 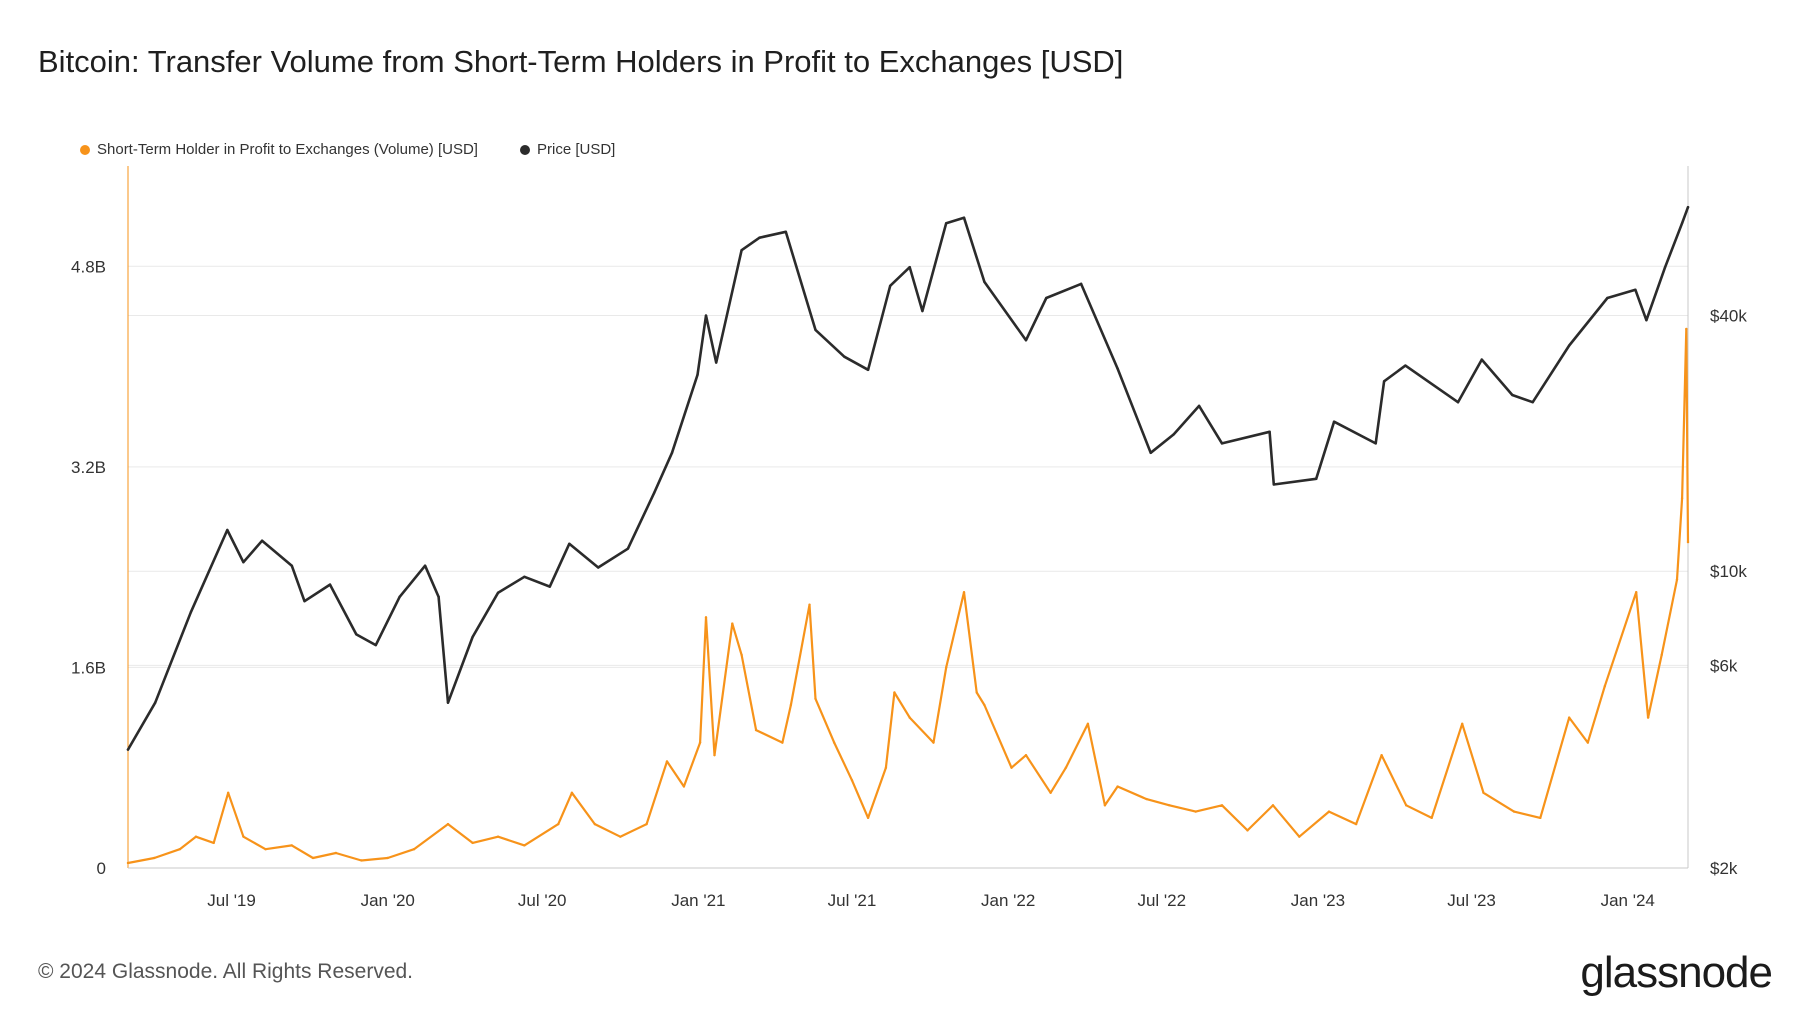 I want to click on x-tick-label-6: Jul '22, so click(x=1161, y=900).